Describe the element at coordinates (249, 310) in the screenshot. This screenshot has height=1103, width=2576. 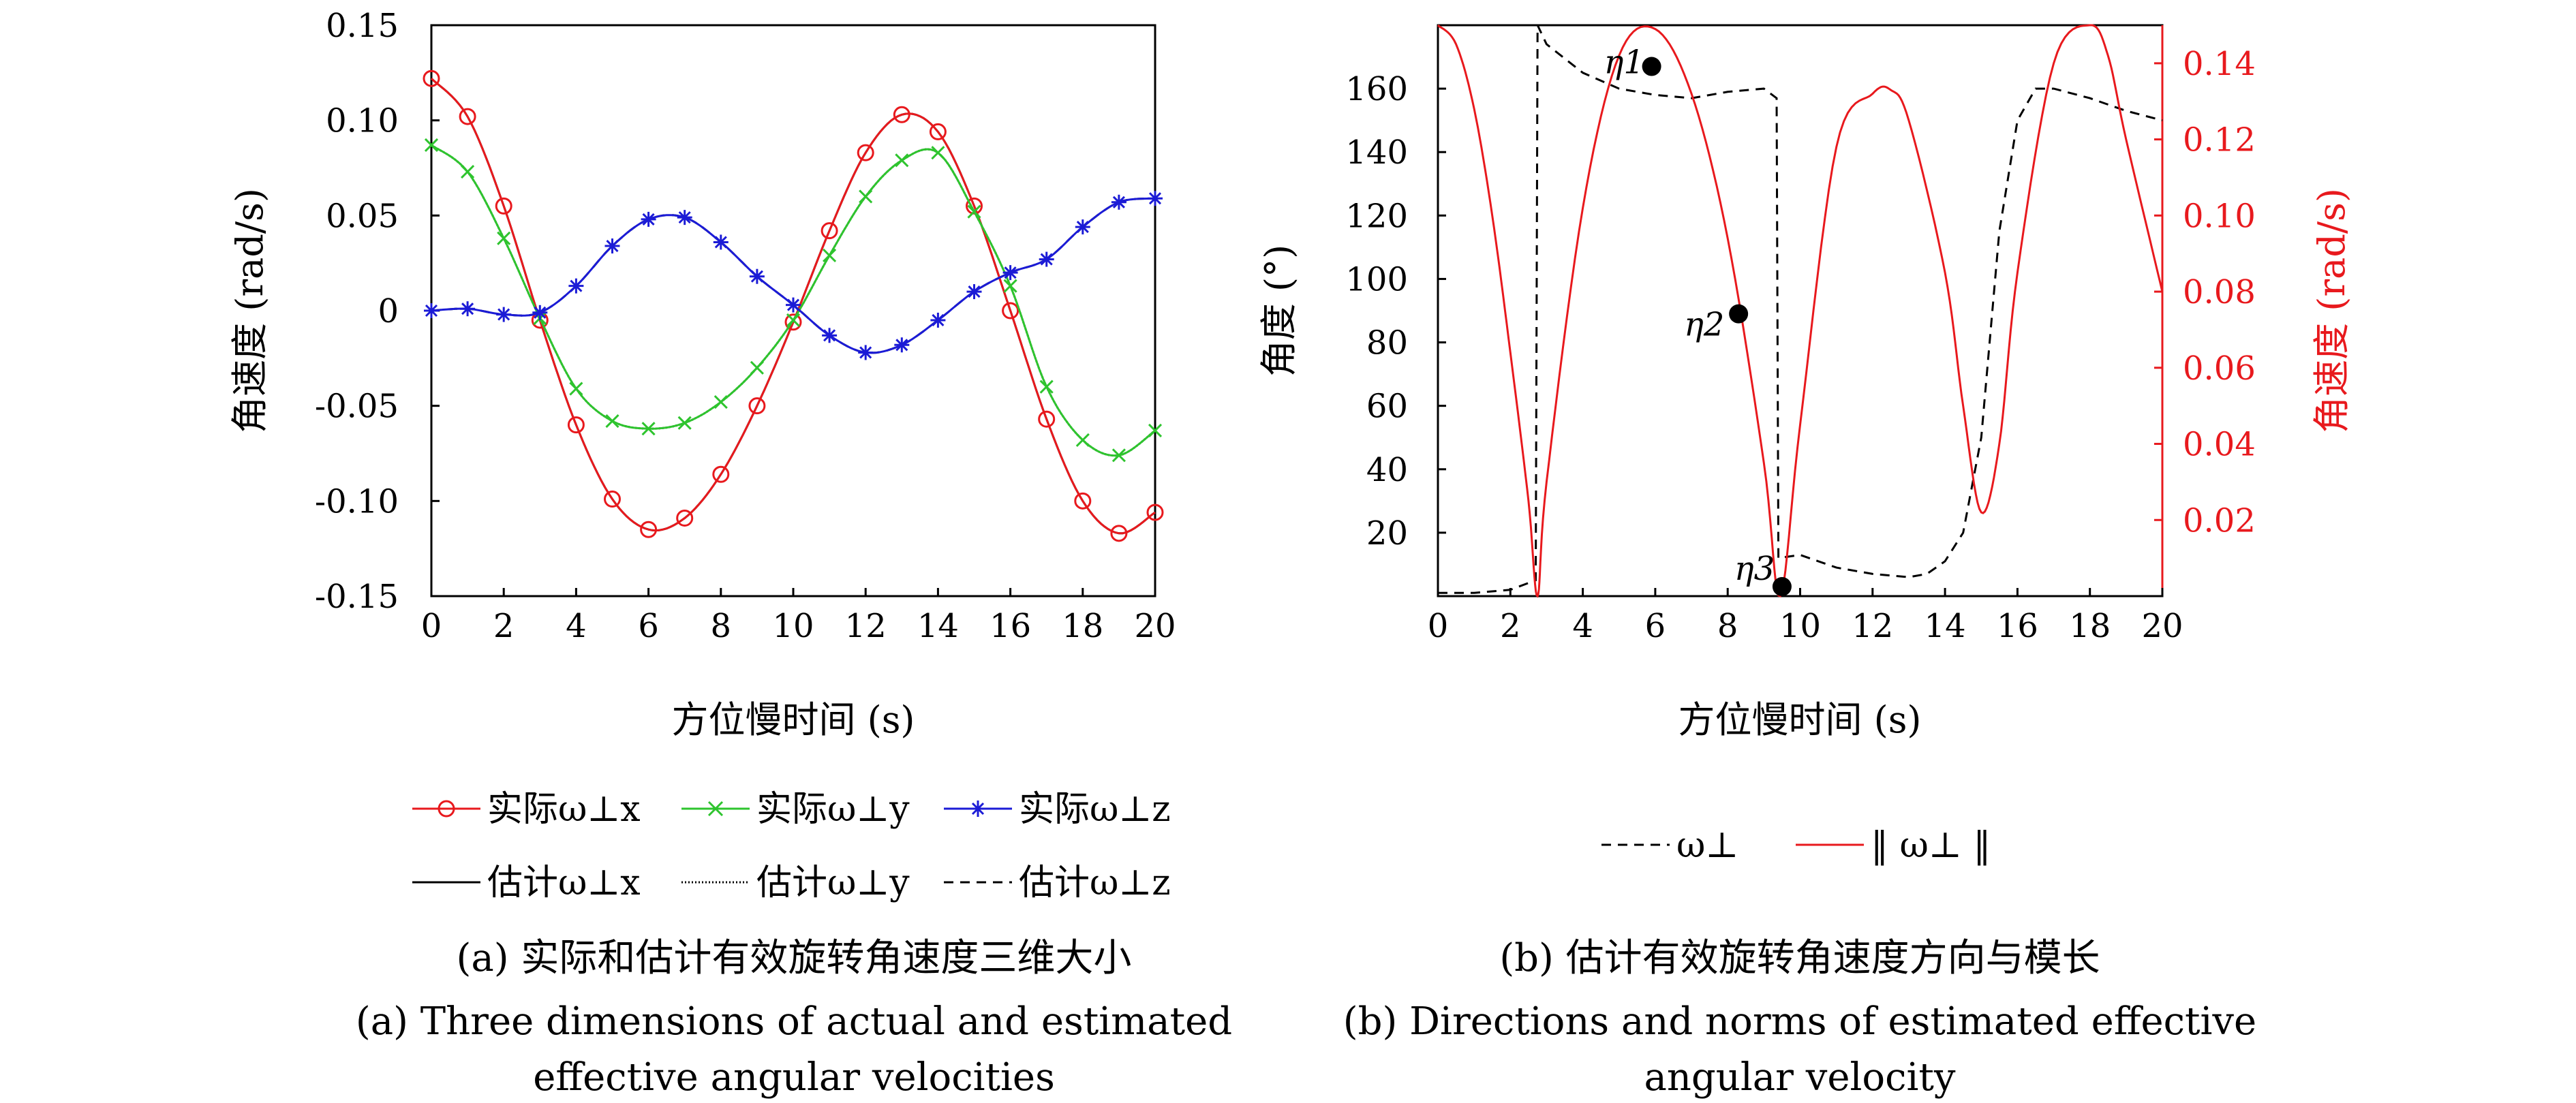
I see `y-axis-label-a: 角速度 (rad/s)` at that location.